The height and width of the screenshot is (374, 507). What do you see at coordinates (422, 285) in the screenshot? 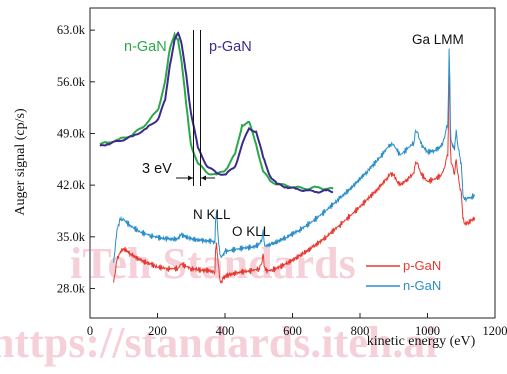
I see `legend-label-n-gan: n-GaN` at bounding box center [422, 285].